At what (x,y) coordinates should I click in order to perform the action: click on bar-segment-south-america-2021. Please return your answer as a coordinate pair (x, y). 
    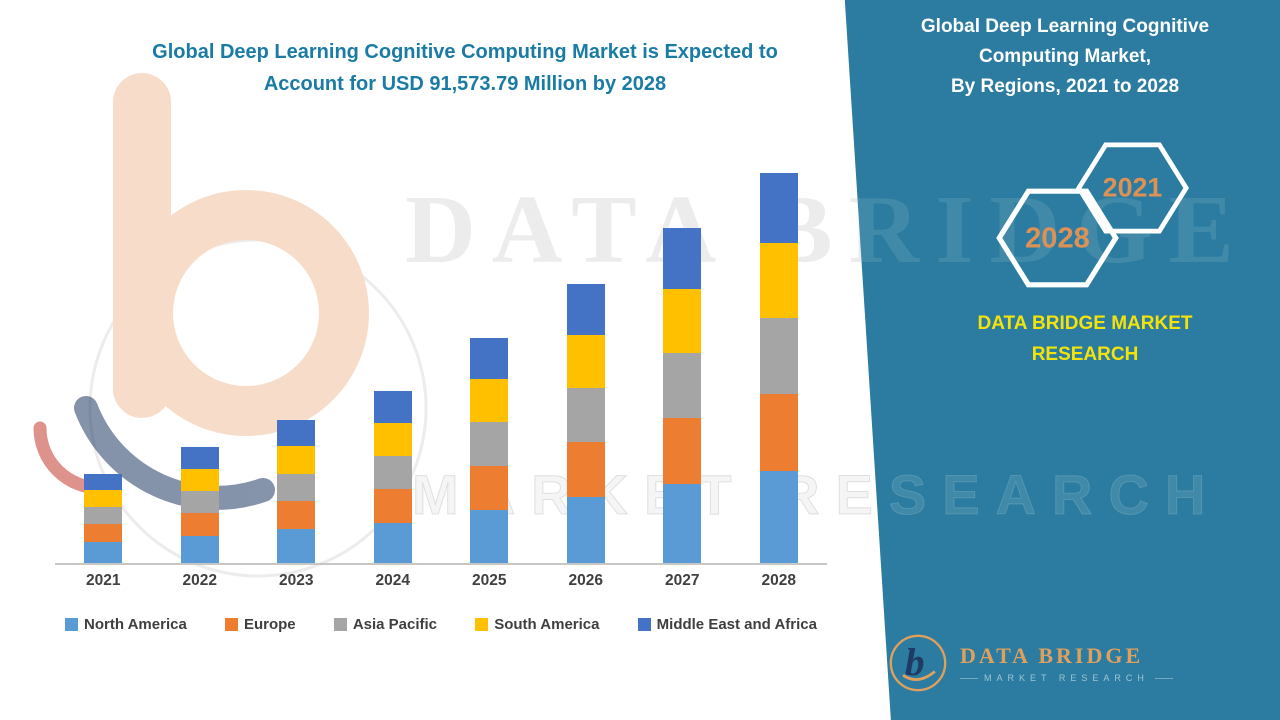
    Looking at the image, I should click on (103, 499).